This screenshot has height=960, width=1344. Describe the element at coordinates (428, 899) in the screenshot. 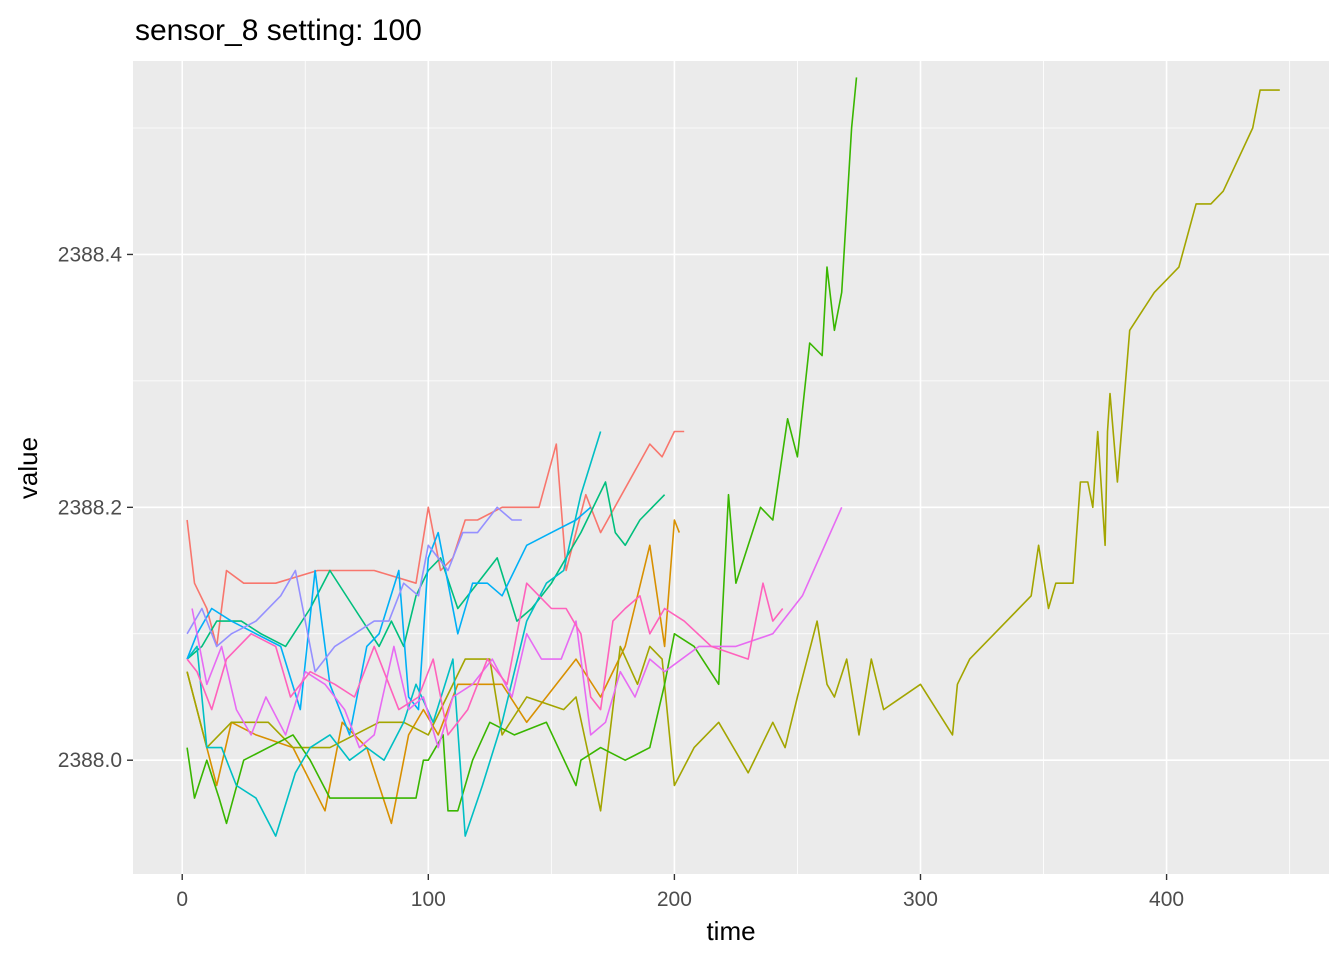

I see `x-tick-label: 100` at that location.